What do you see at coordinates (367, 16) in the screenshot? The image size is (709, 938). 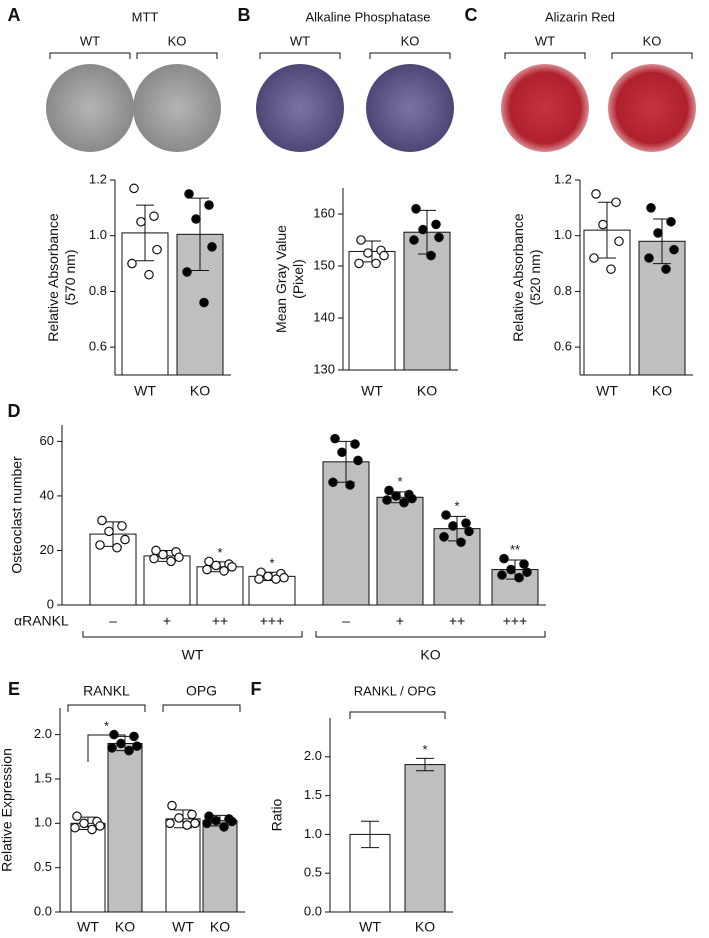 I see `panel-title: Alkaline Phosphatase` at bounding box center [367, 16].